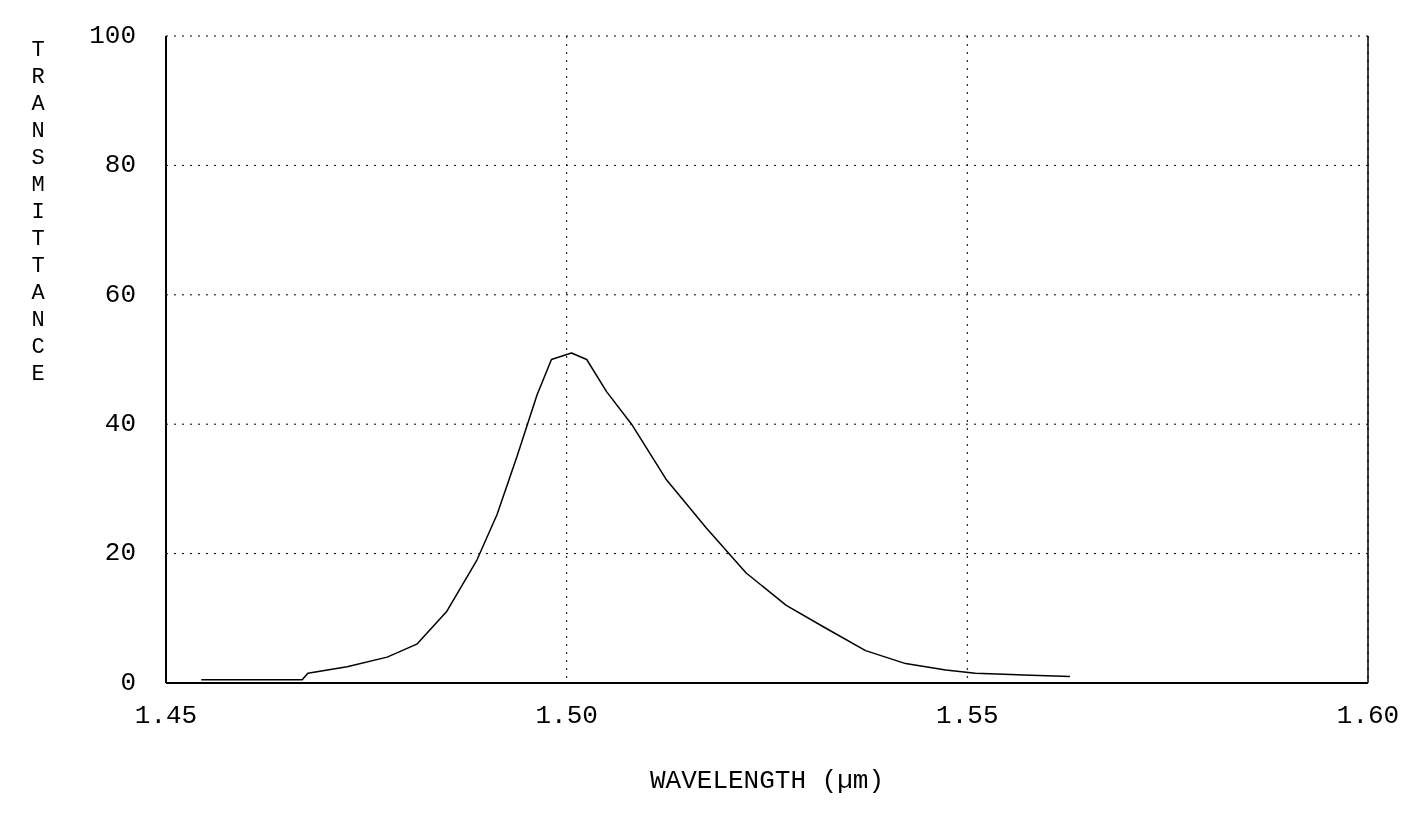 The image size is (1417, 825). What do you see at coordinates (120, 165) in the screenshot?
I see `y-tick-label: 80` at bounding box center [120, 165].